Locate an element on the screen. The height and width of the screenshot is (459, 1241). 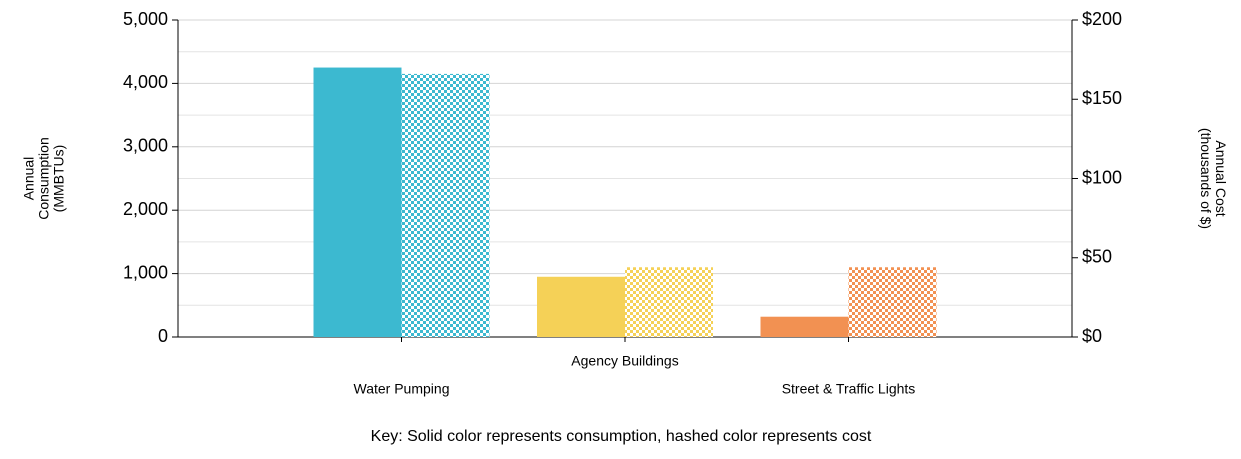
y-axis-title: Annual Consumption (MMBTUs) is located at coordinates (44, 178).